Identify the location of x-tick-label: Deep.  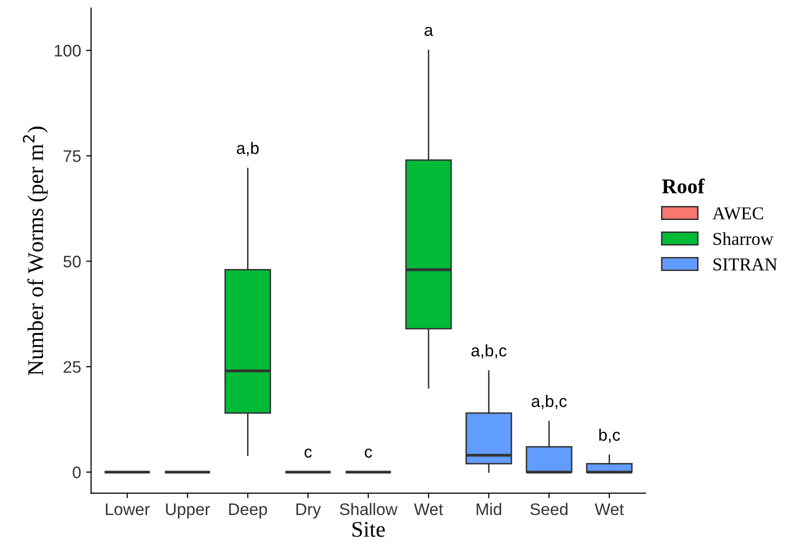
(248, 511).